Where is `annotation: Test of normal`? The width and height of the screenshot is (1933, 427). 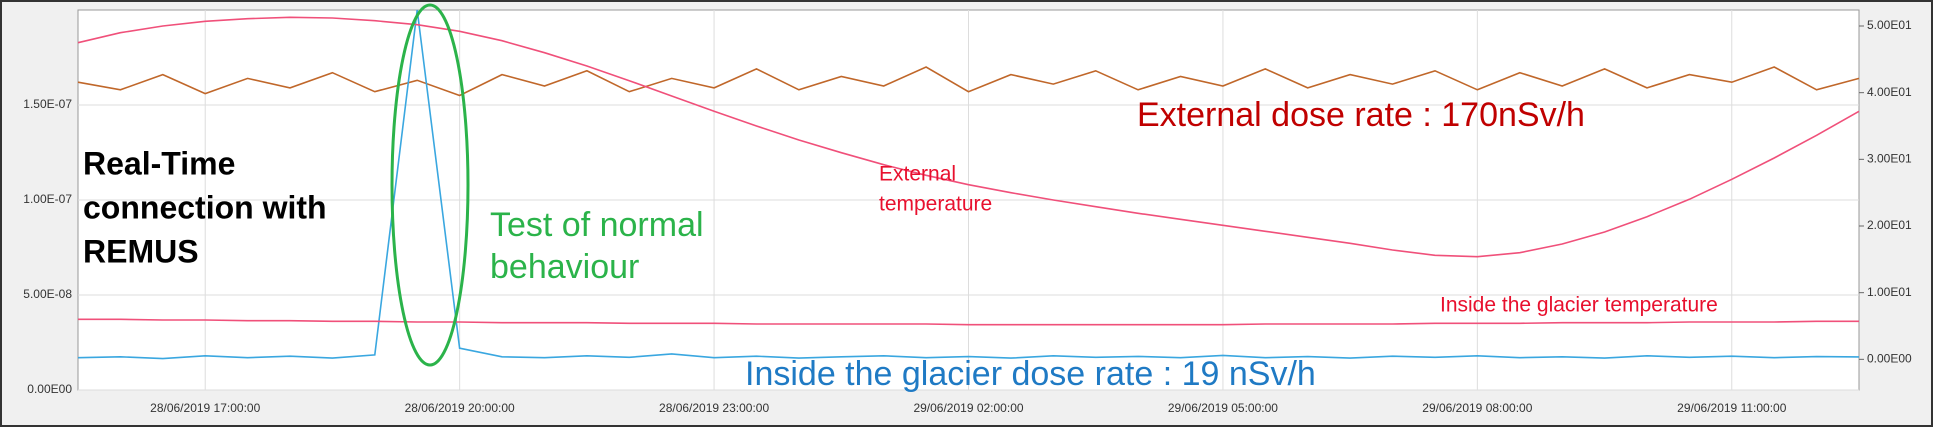 annotation: Test of normal is located at coordinates (597, 225).